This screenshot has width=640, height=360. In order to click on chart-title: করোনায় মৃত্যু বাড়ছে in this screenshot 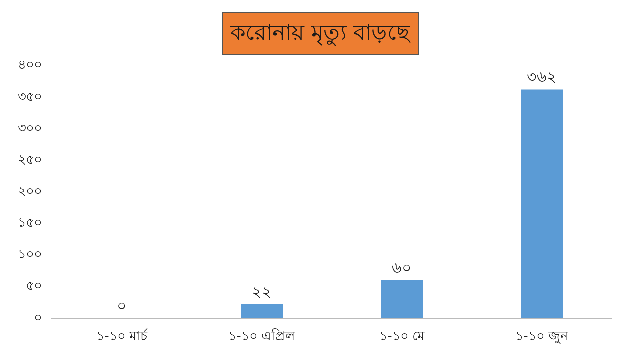, I will do `click(320, 33)`.